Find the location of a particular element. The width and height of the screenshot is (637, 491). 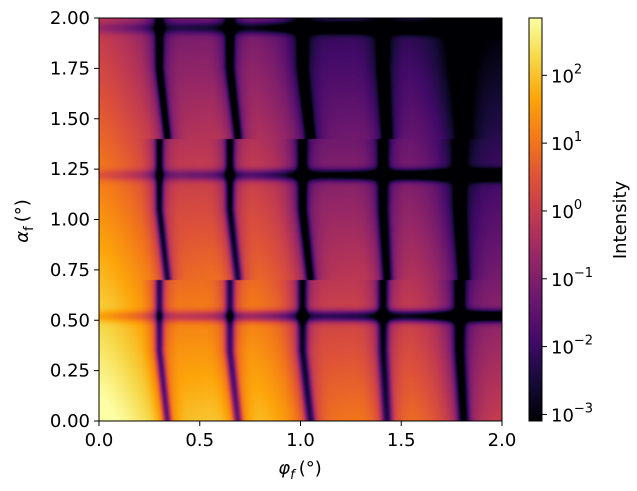

y-tick-label: 0.00 is located at coordinates (70, 421).